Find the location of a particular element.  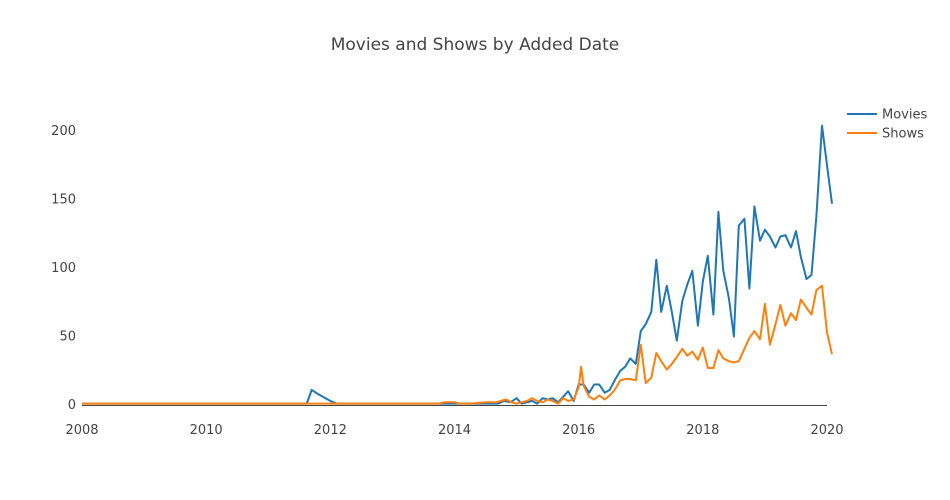

x-tick-label: 2010 is located at coordinates (206, 430).